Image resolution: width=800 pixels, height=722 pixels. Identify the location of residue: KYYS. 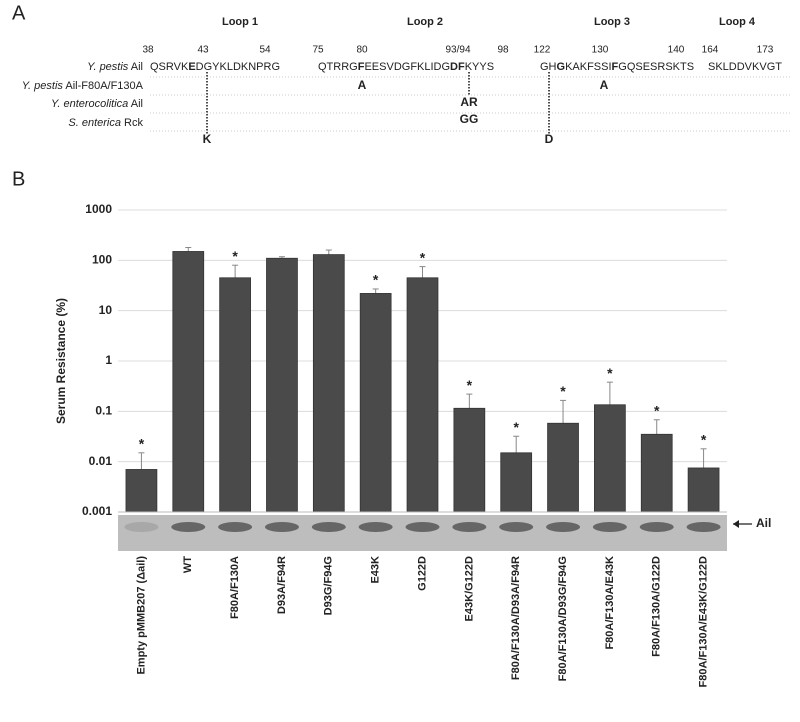
(479, 67).